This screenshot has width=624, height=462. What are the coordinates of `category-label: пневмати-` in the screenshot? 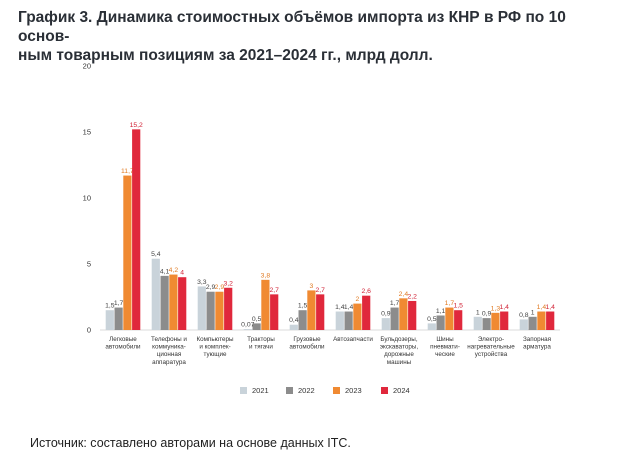 It's located at (445, 347).